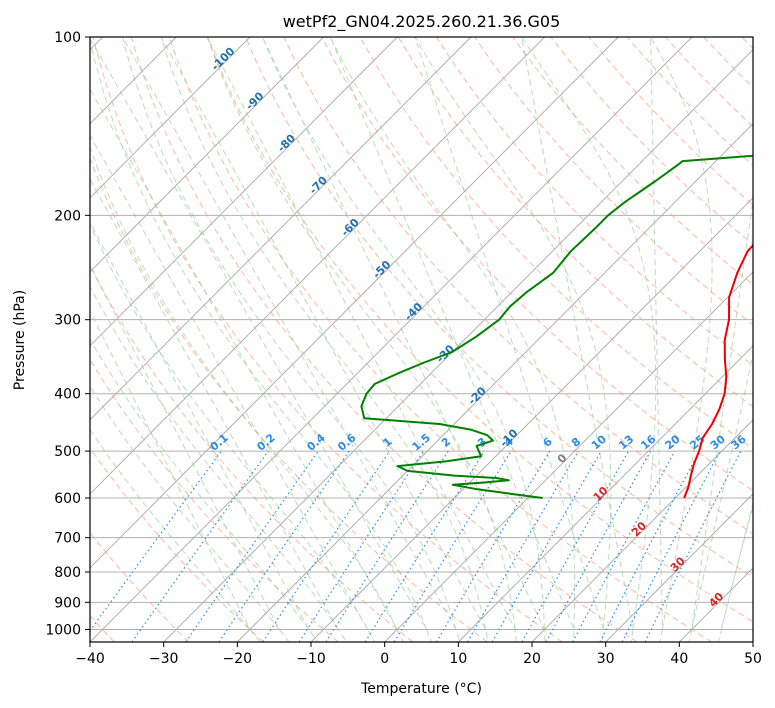  Describe the element at coordinates (350, 227) in the screenshot. I see `isotherm-label: -60` at that location.